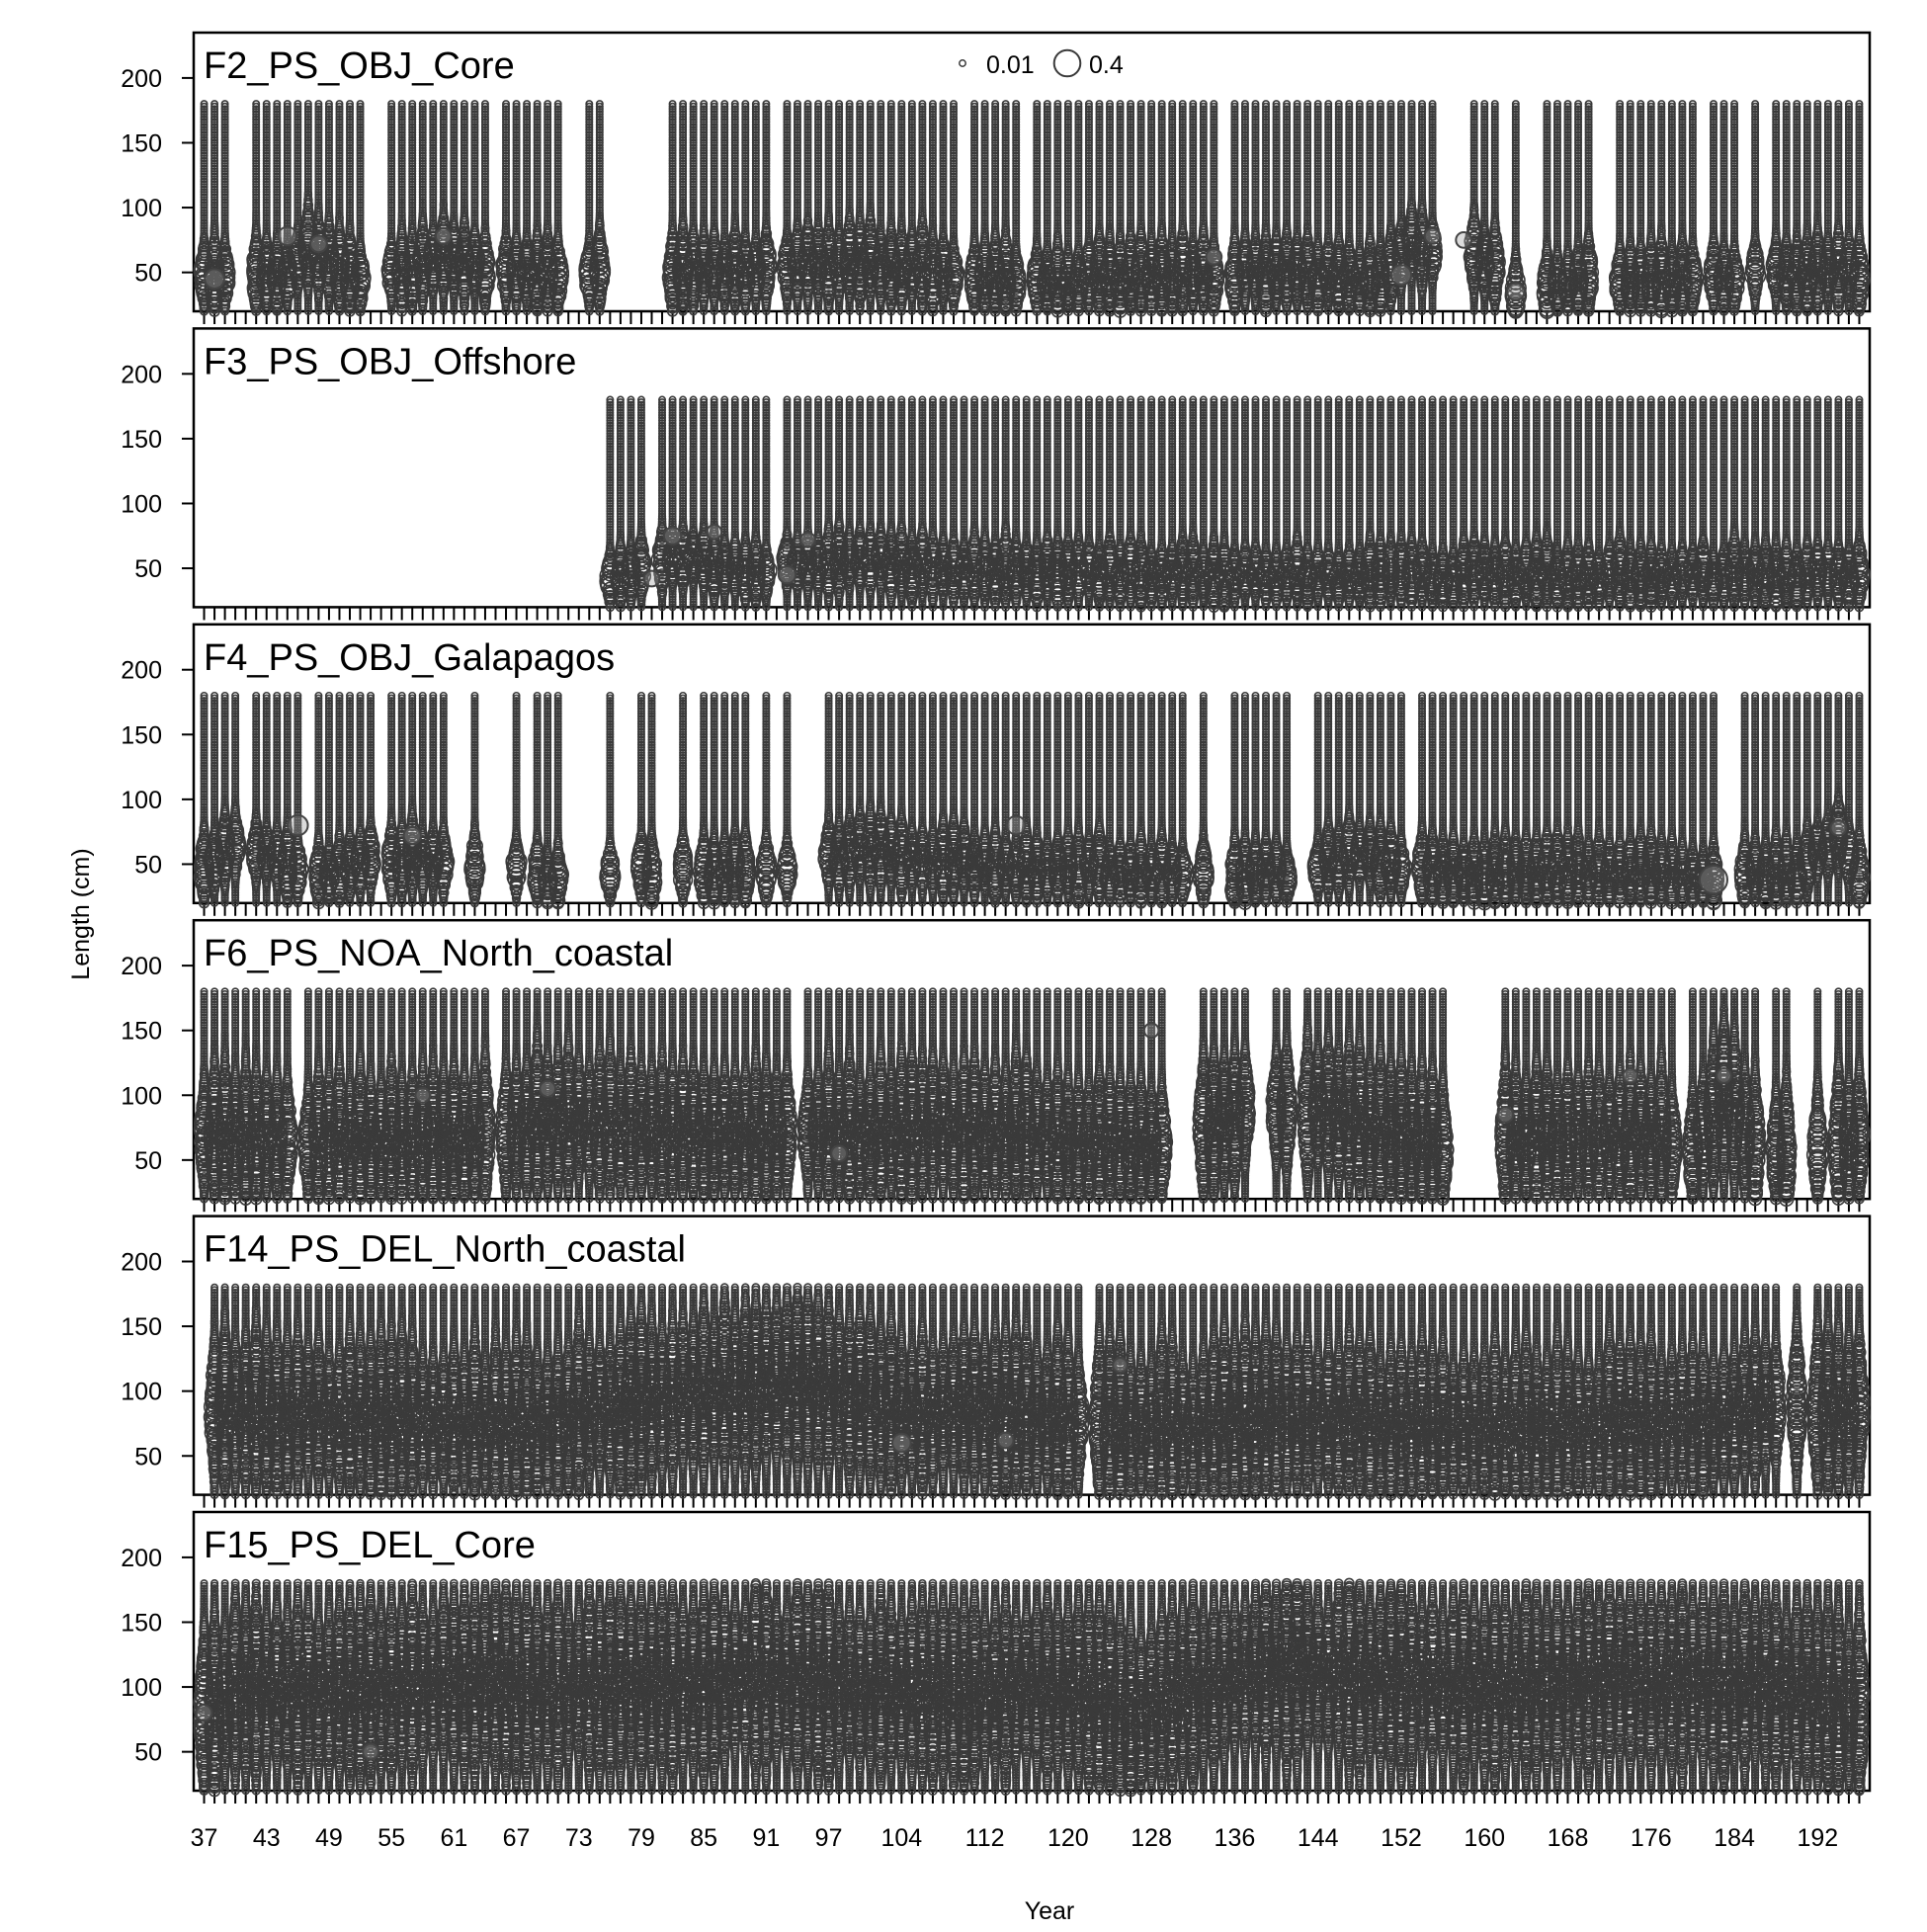 Image resolution: width=1927 pixels, height=1932 pixels. What do you see at coordinates (141, 79) in the screenshot?
I see `y-tick-label: 200` at bounding box center [141, 79].